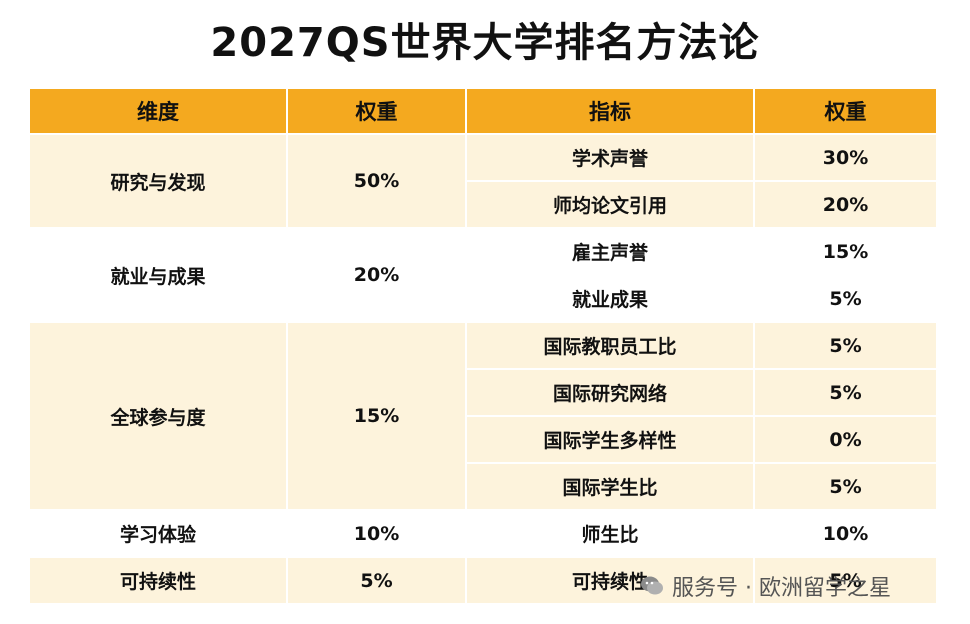 The height and width of the screenshot is (624, 970). I want to click on dimension-name: 学习体验, so click(158, 533).